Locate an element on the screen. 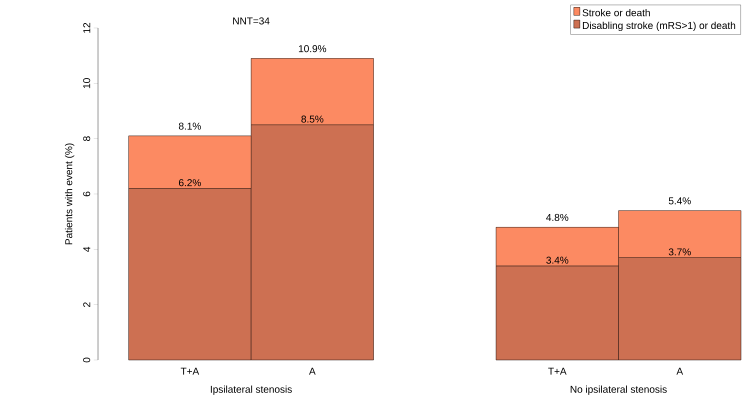 The image size is (750, 409). total-label: 4.8% is located at coordinates (557, 217).